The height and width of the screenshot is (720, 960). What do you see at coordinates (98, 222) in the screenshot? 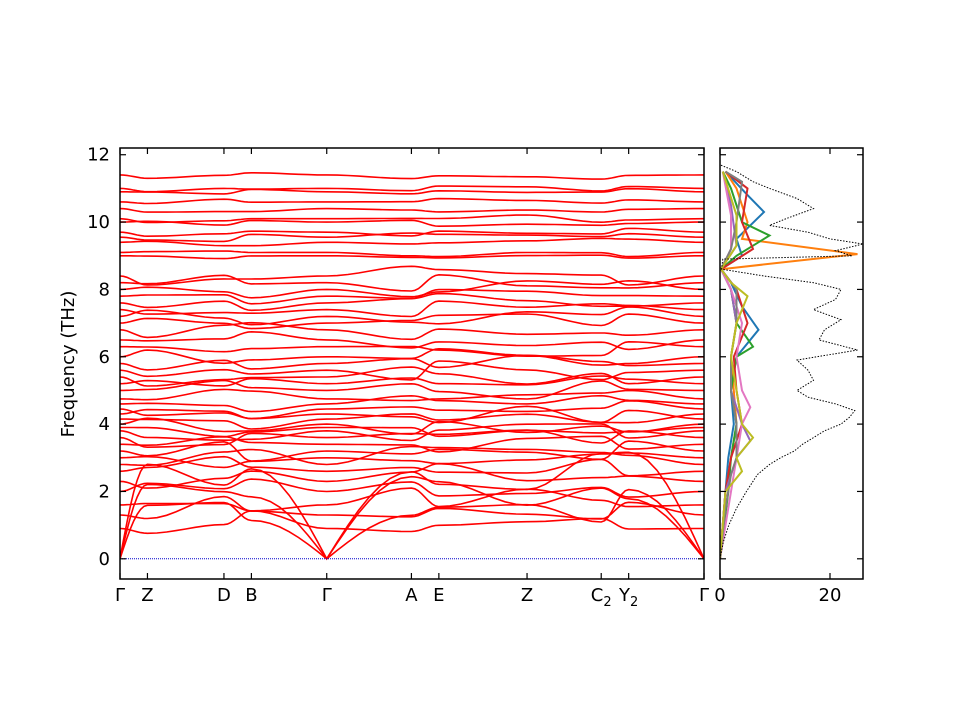
I see `band-y-tick-label: 10` at bounding box center [98, 222].